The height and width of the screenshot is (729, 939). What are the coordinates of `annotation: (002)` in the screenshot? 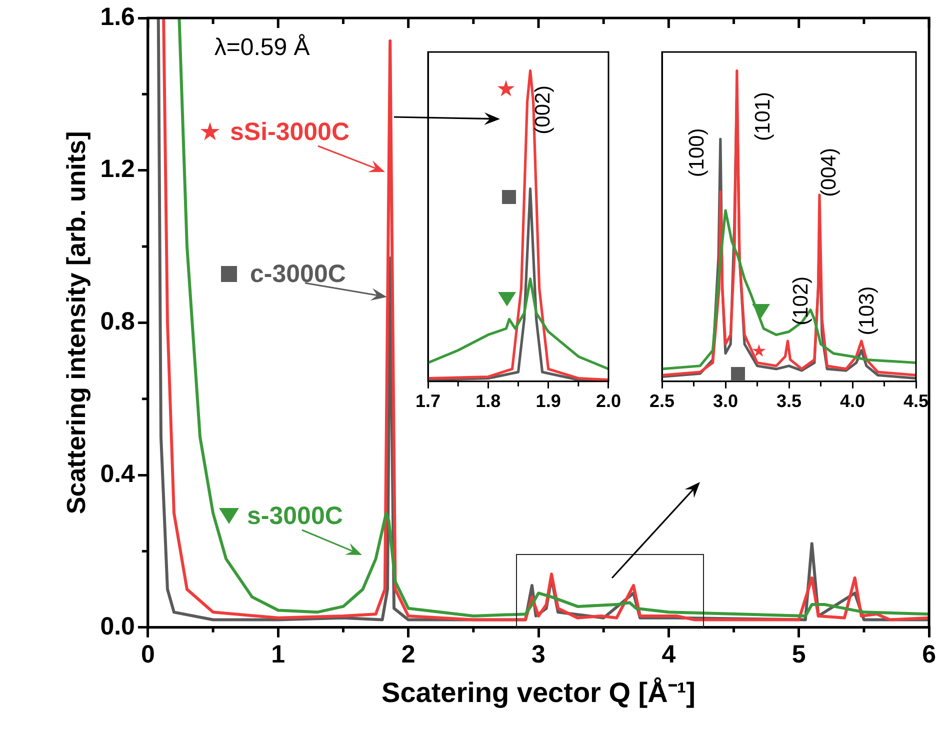 It's located at (542, 109).